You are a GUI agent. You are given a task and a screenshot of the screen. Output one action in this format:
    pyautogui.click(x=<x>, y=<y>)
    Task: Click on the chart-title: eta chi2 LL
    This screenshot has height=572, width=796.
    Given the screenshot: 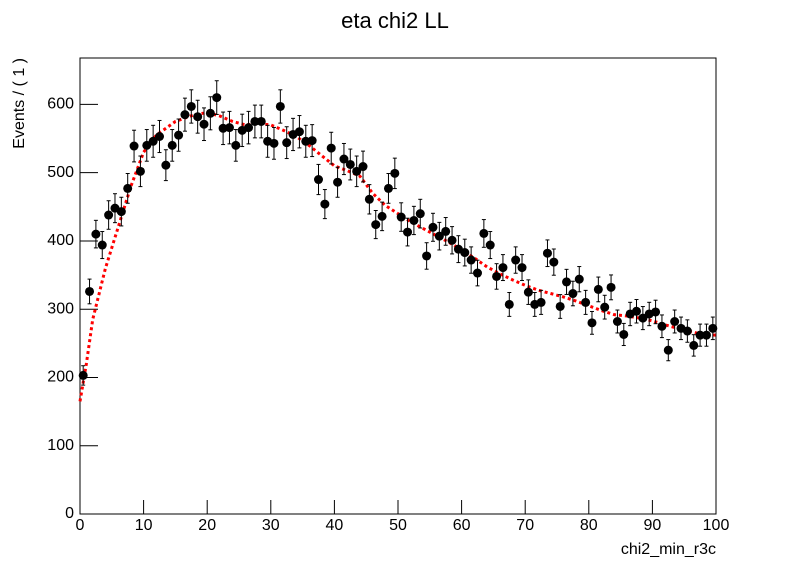 What is the action you would take?
    pyautogui.click(x=395, y=20)
    